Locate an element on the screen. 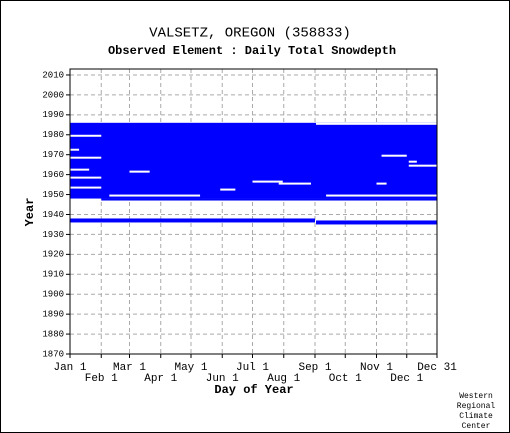  x-tick-label: Mar 1 is located at coordinates (129, 368).